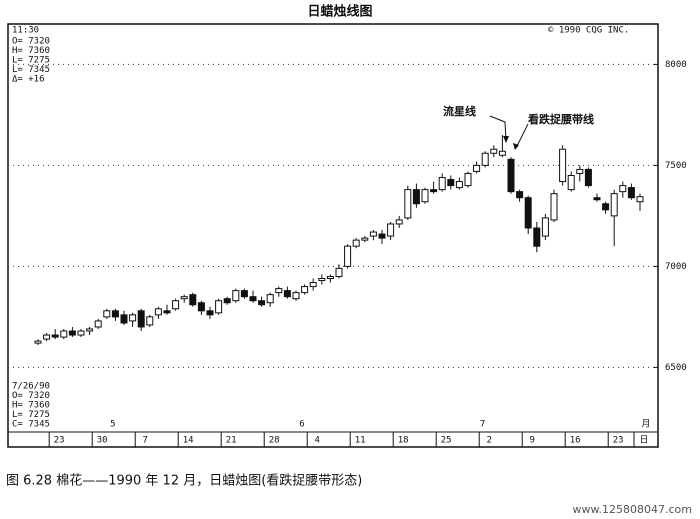 This screenshot has height=519, width=700. What do you see at coordinates (31, 70) in the screenshot?
I see `info-text: L= 7345` at bounding box center [31, 70].